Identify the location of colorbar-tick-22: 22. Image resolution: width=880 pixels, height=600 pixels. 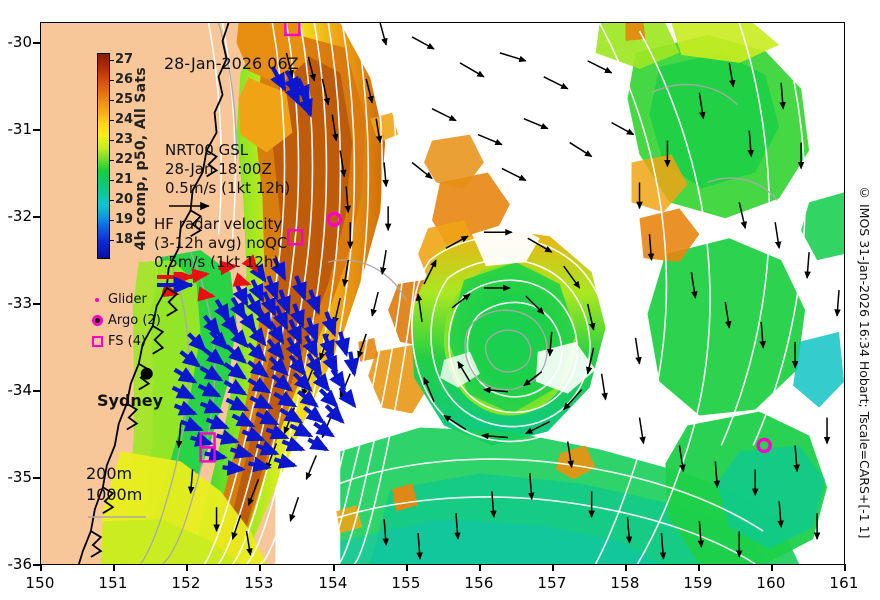
(124, 159).